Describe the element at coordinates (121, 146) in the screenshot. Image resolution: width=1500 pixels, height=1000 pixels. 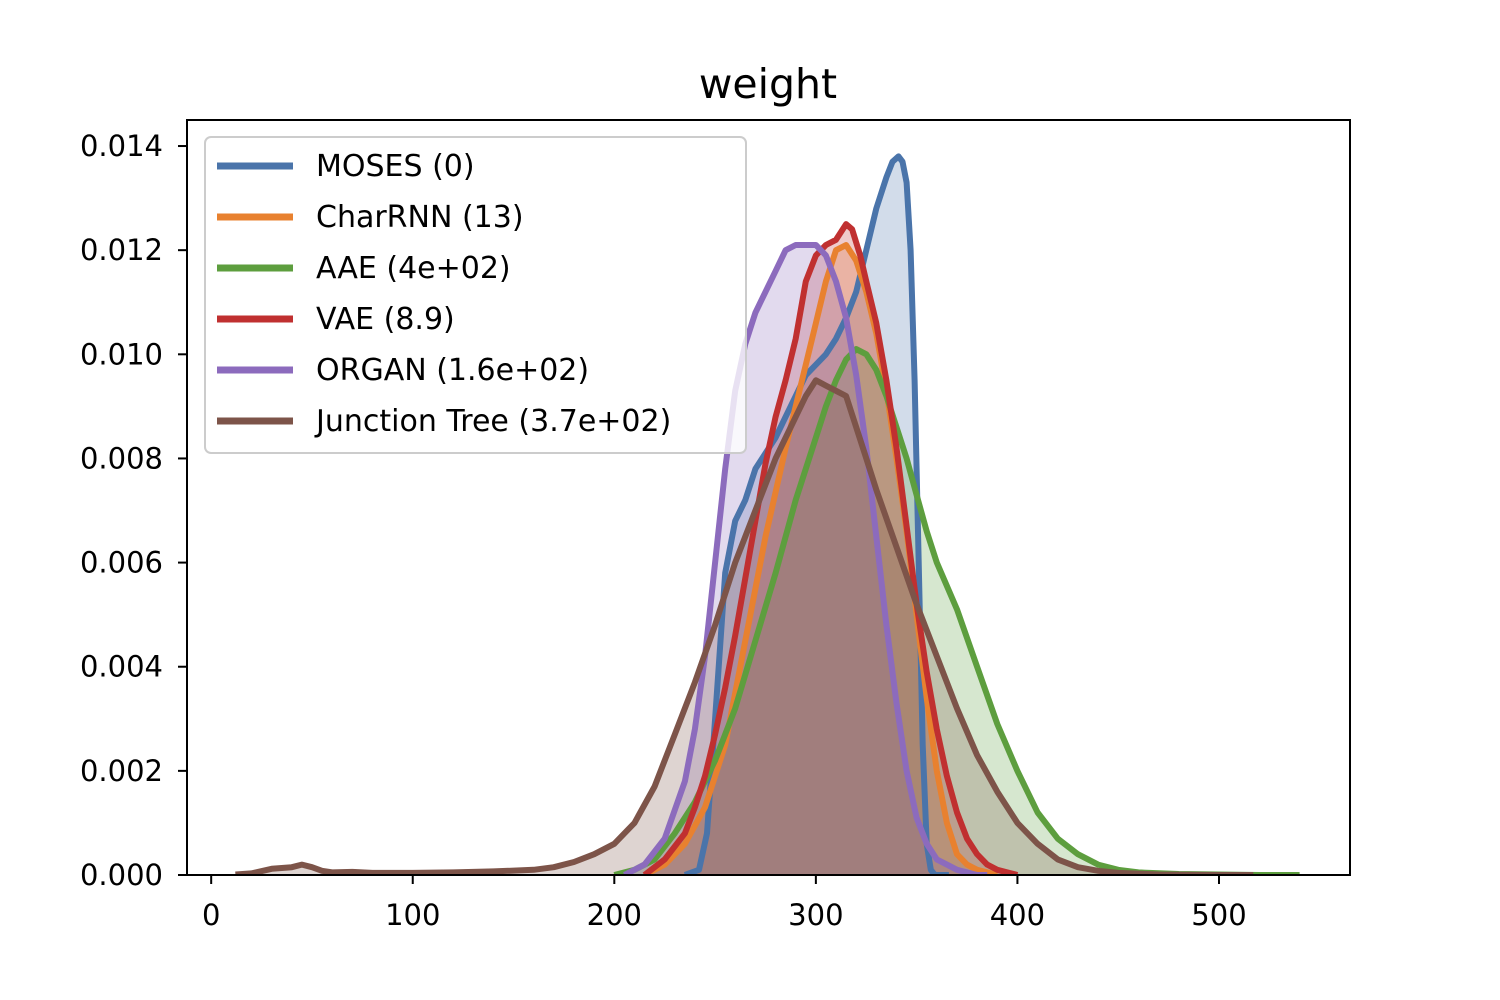
I see `y-tick-label: 0.014` at that location.